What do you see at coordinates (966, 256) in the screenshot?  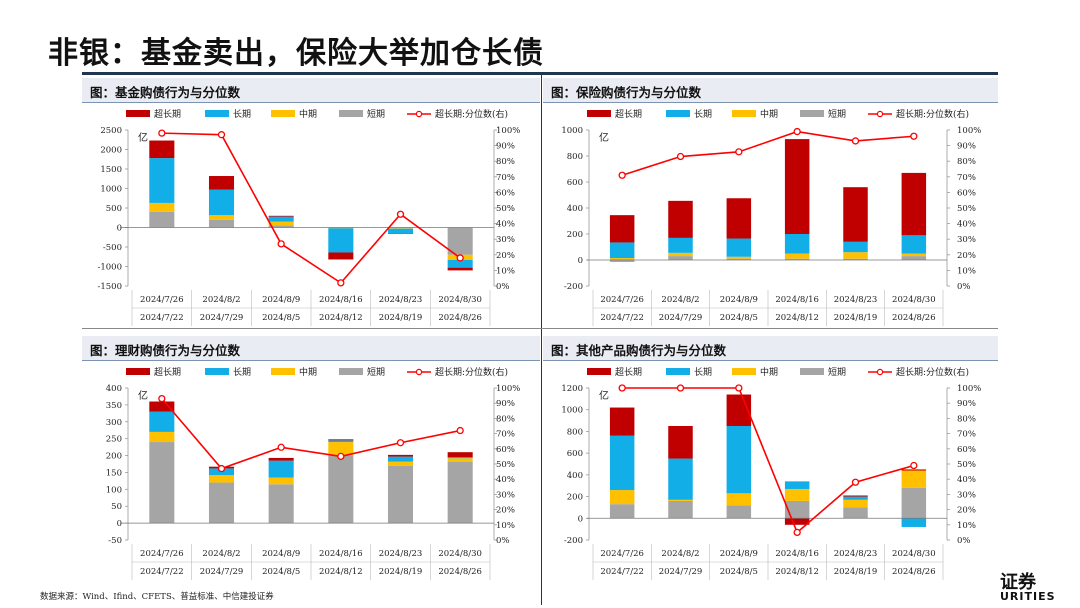 I see `y2-tick-label: 20%` at bounding box center [966, 256].